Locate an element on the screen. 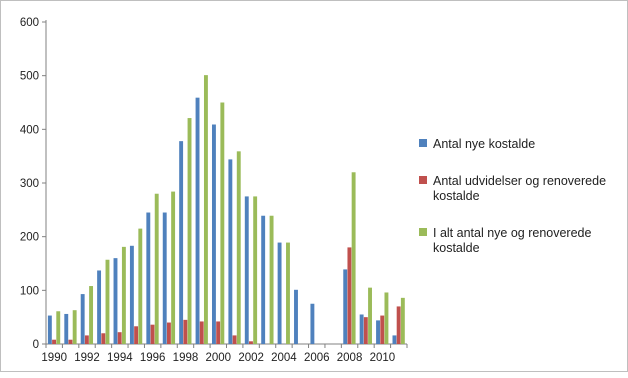  y-tick-label: 0 is located at coordinates (36, 345).